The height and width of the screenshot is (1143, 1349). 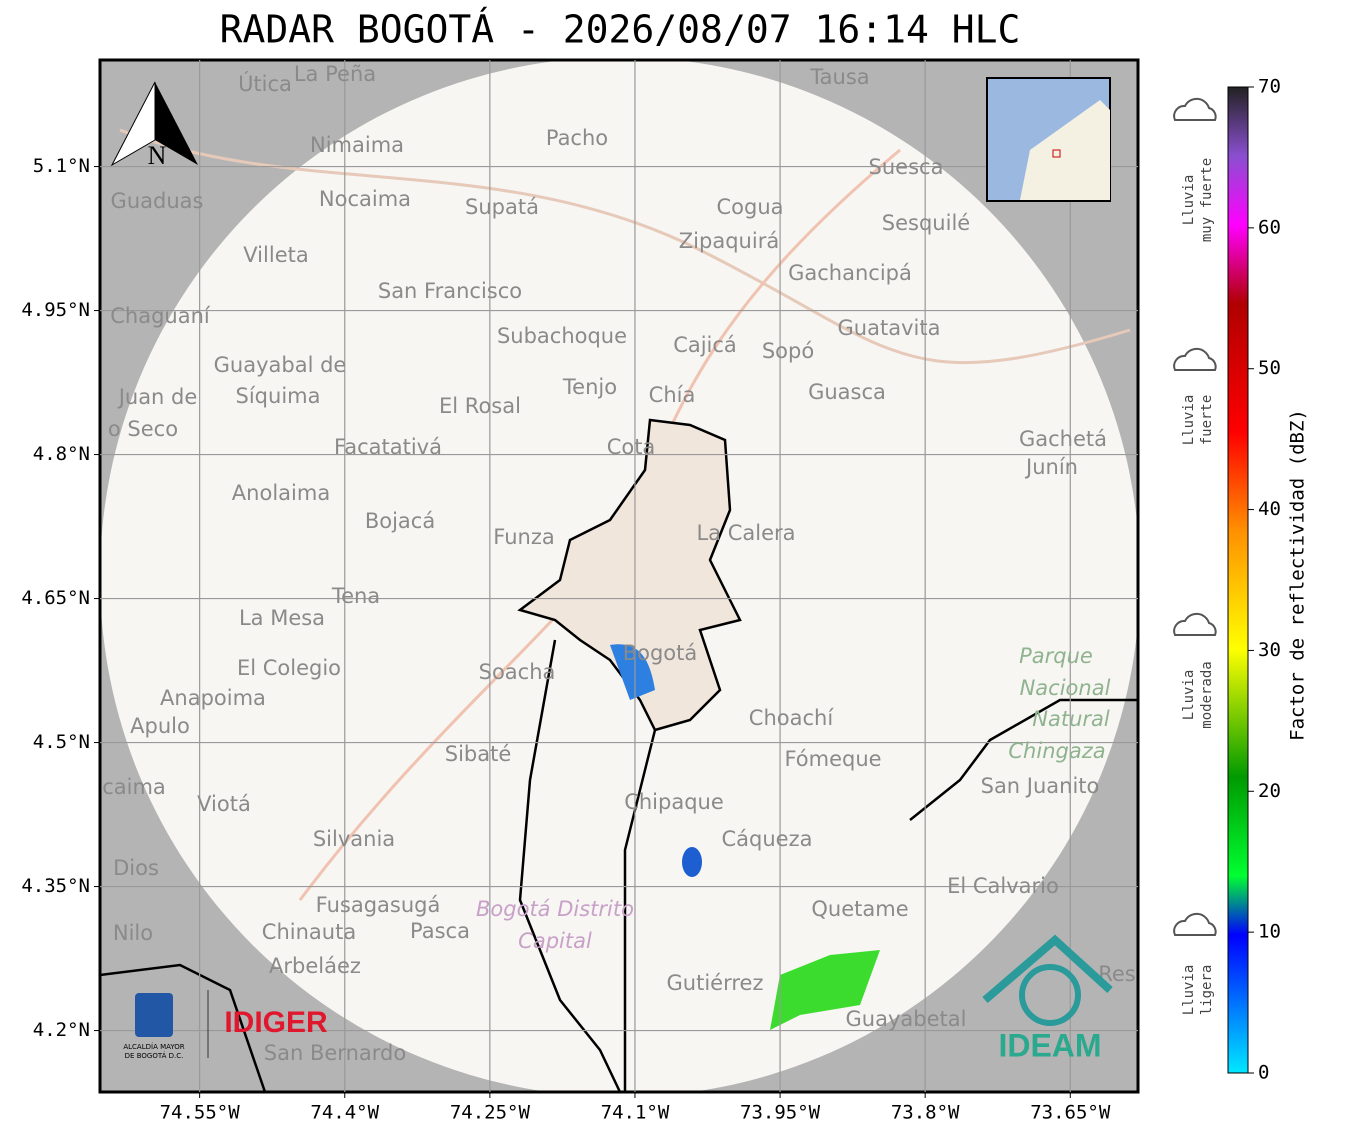 What do you see at coordinates (55, 598) in the screenshot?
I see `y-tick-label: 4.65°N` at bounding box center [55, 598].